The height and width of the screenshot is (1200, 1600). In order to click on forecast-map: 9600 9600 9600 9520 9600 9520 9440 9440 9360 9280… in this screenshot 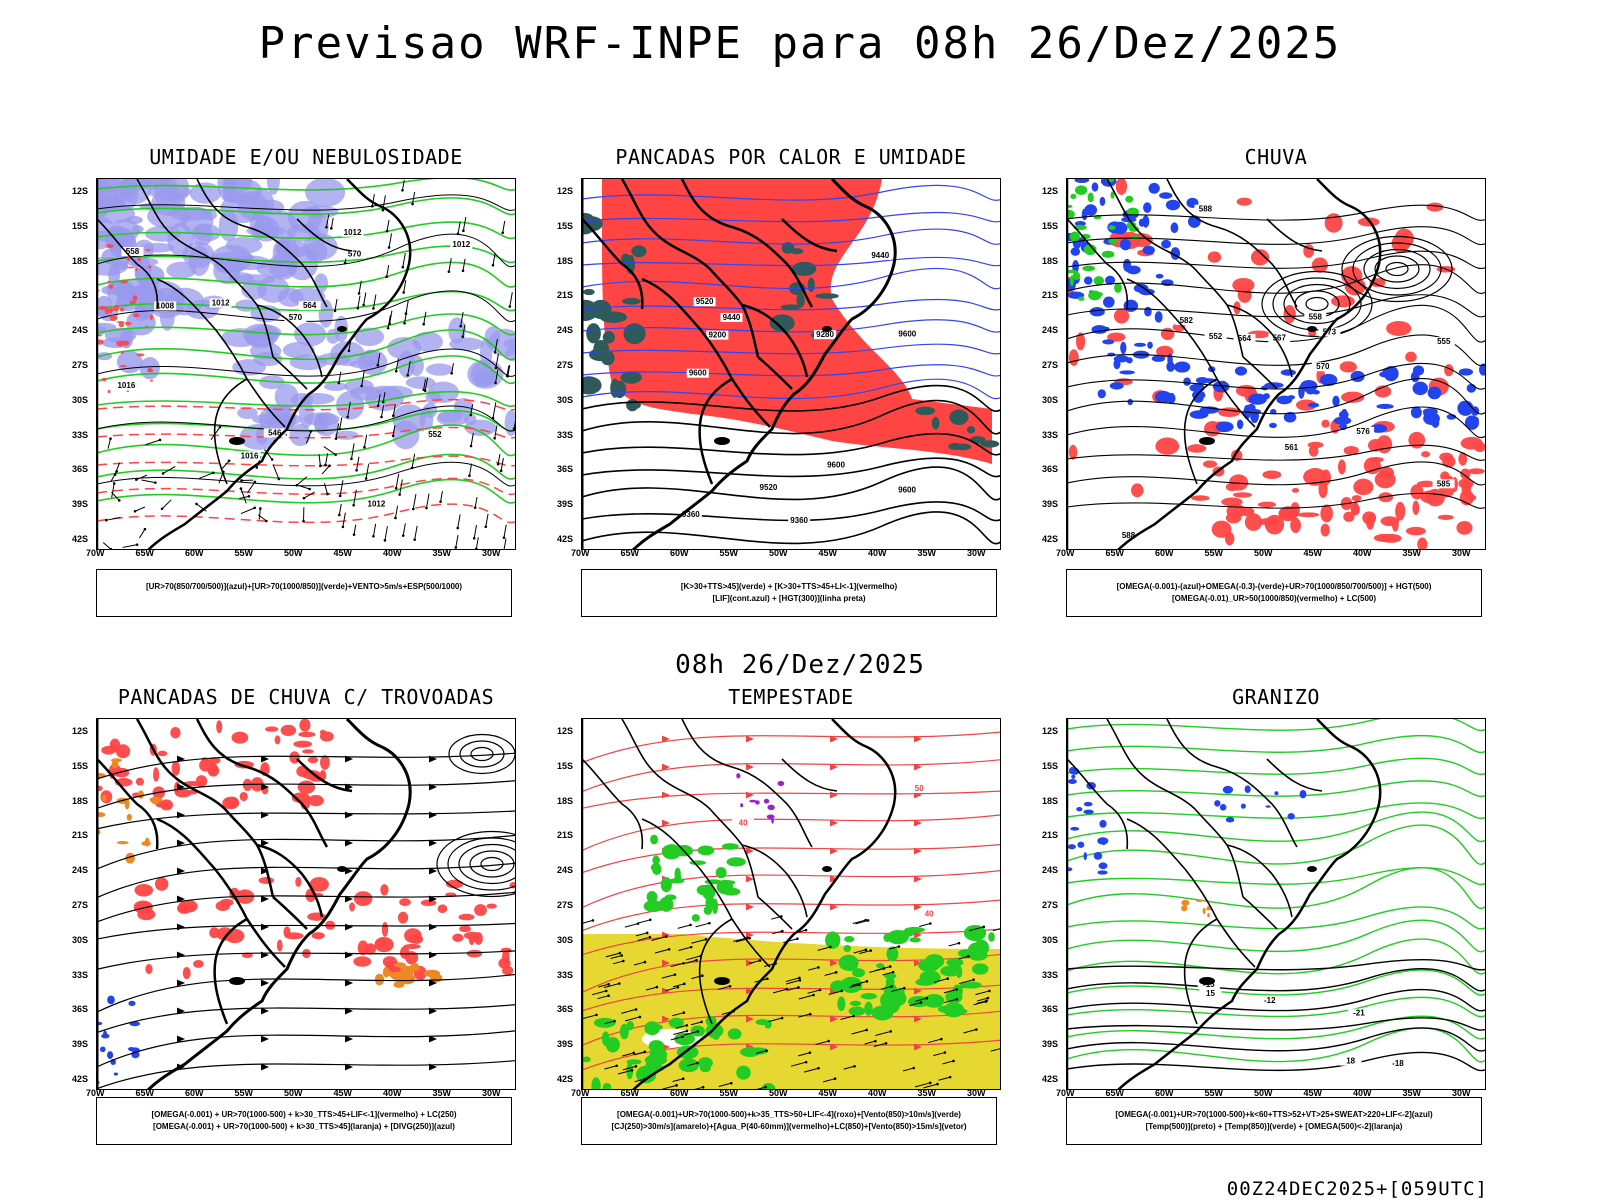, I will do `click(791, 364)`.